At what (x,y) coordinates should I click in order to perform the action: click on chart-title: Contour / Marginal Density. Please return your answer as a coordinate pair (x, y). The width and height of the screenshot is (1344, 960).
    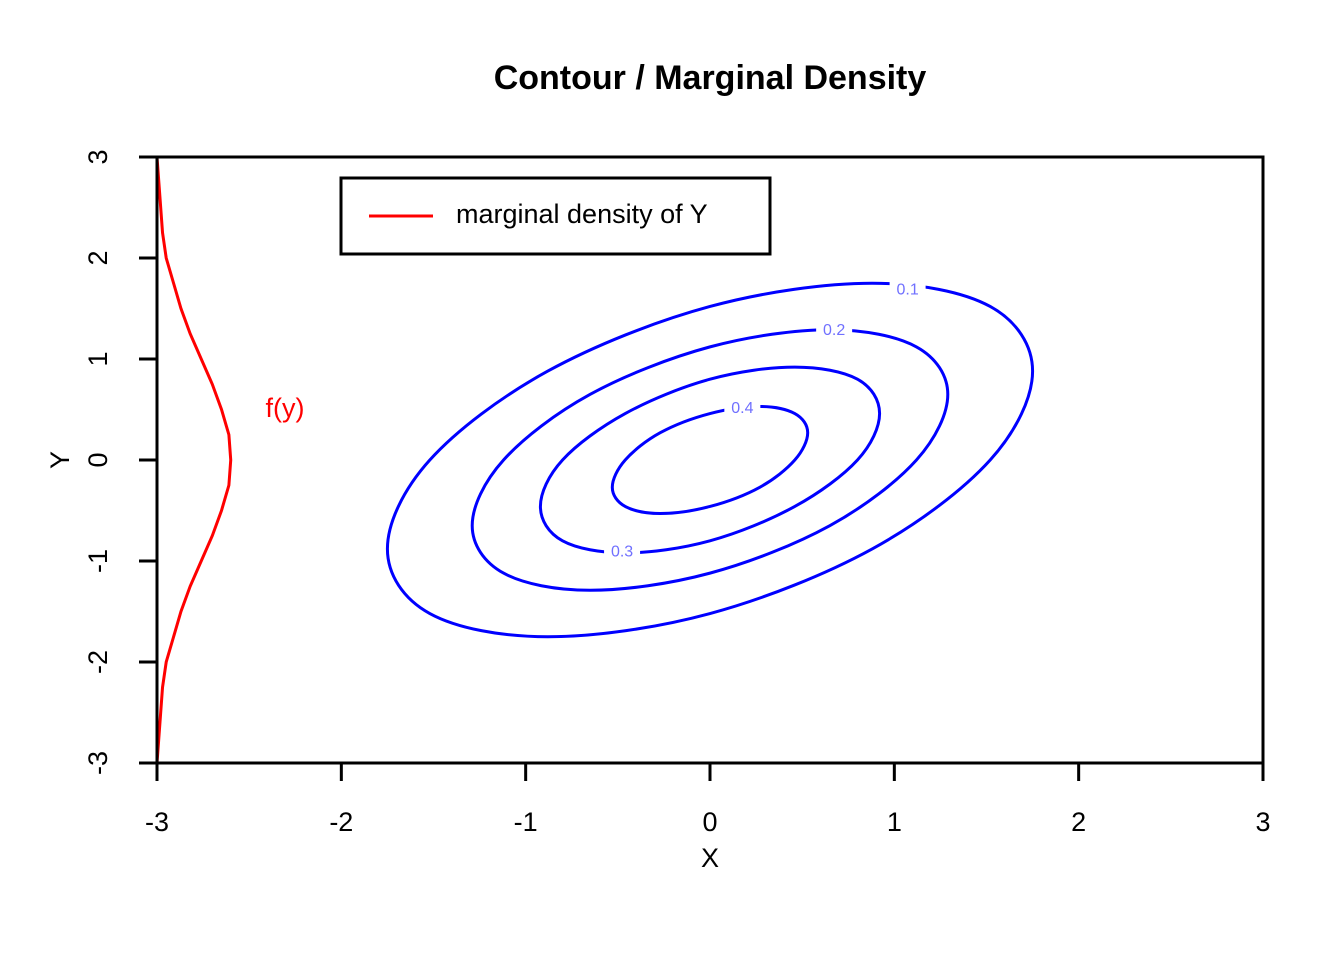
    Looking at the image, I should click on (710, 78).